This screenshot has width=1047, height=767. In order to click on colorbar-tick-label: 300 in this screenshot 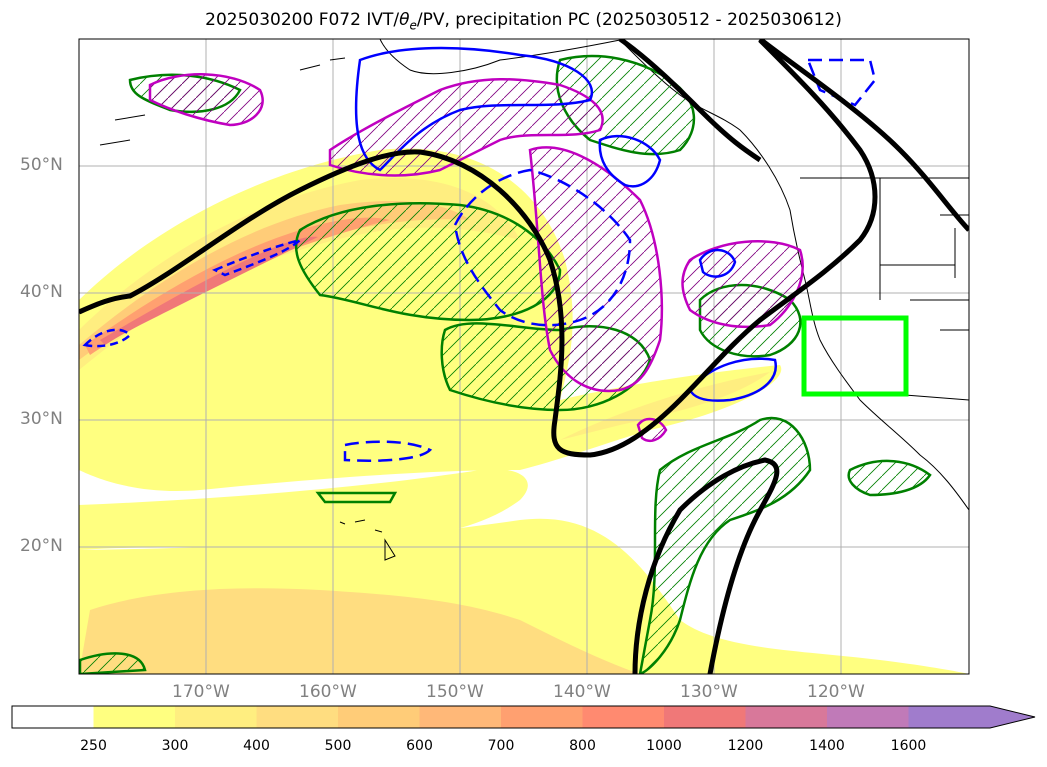, I will do `click(175, 746)`.